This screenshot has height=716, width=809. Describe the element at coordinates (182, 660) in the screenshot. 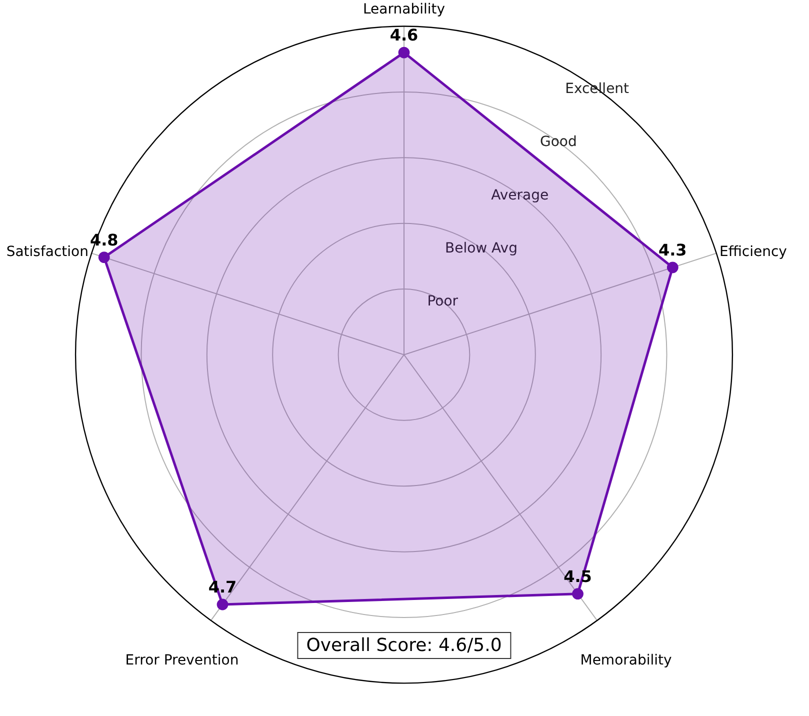

I see `spoke-label: Error Prevention` at that location.